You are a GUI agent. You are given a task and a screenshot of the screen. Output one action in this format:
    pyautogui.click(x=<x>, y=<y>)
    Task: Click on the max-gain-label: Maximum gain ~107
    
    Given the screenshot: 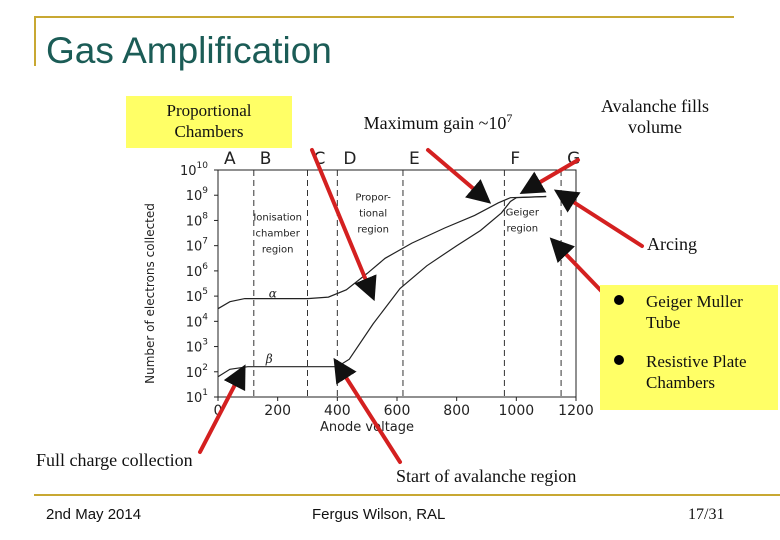 What is the action you would take?
    pyautogui.click(x=438, y=121)
    